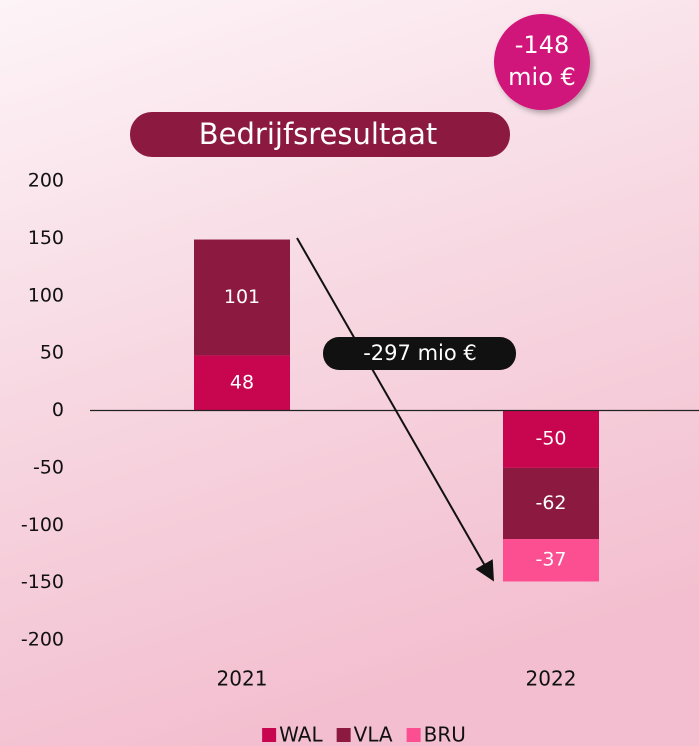  I want to click on legend: WAL VLA BRU, so click(364, 734).